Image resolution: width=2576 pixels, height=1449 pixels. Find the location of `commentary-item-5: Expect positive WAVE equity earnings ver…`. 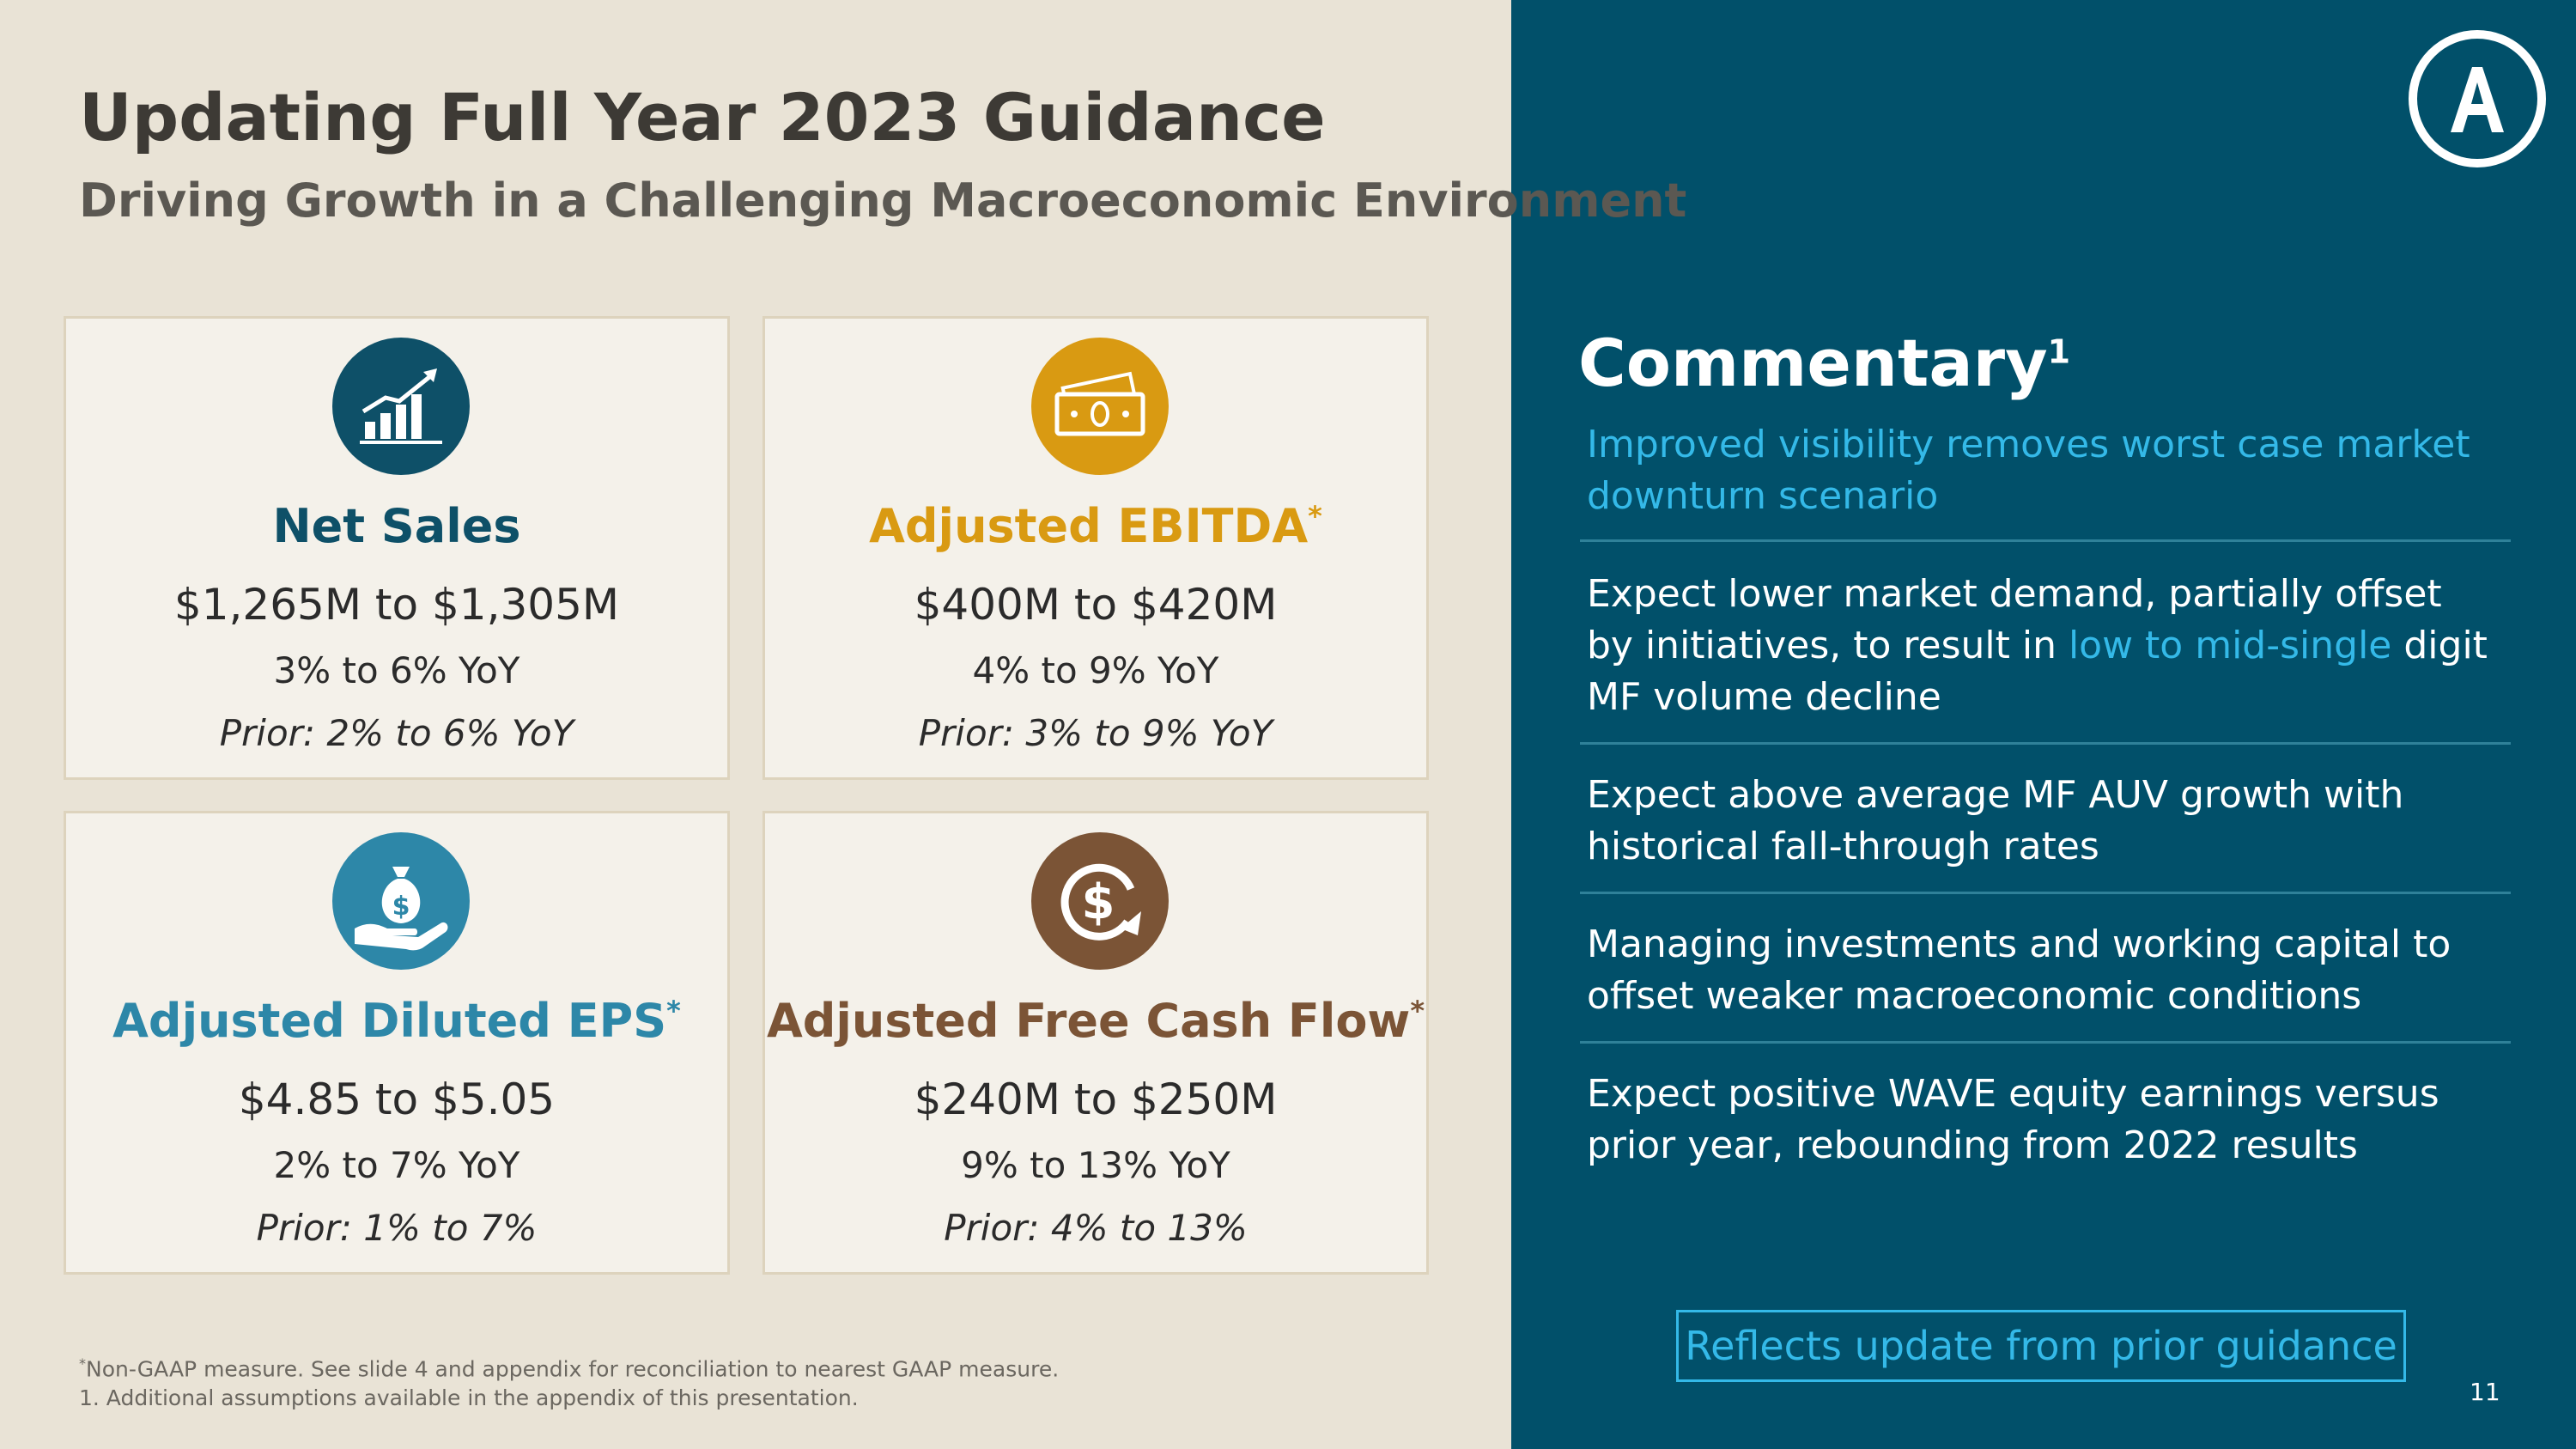

commentary-item-5: Expect positive WAVE equity earnings ver… is located at coordinates (2013, 1119).